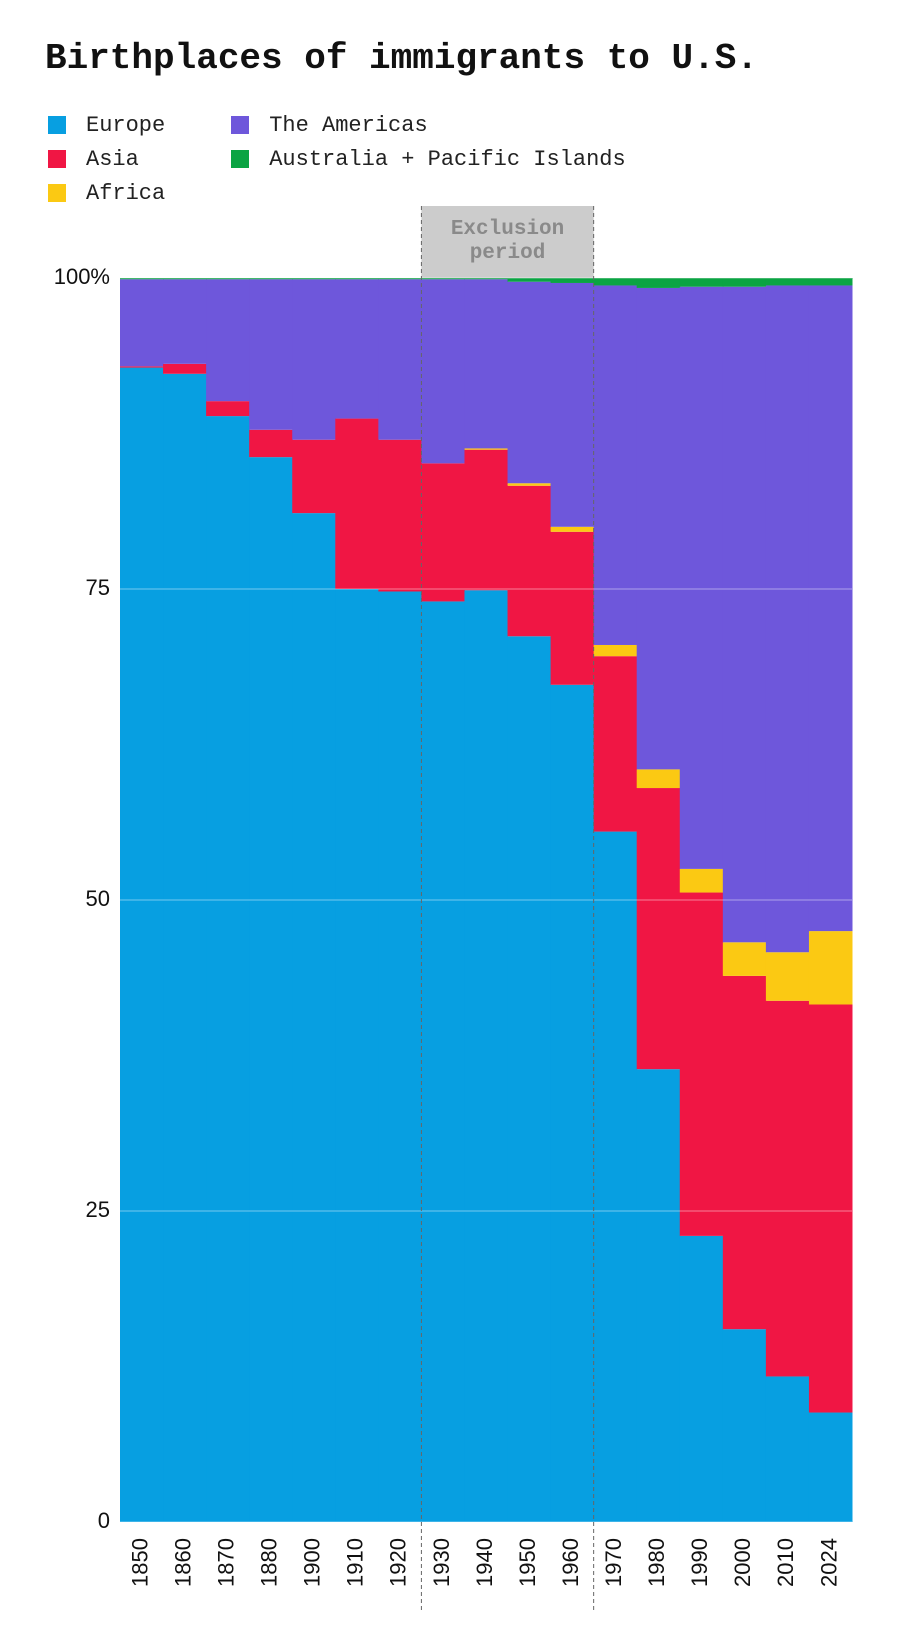  What do you see at coordinates (570, 1562) in the screenshot?
I see `x-tick-label: 1960` at bounding box center [570, 1562].